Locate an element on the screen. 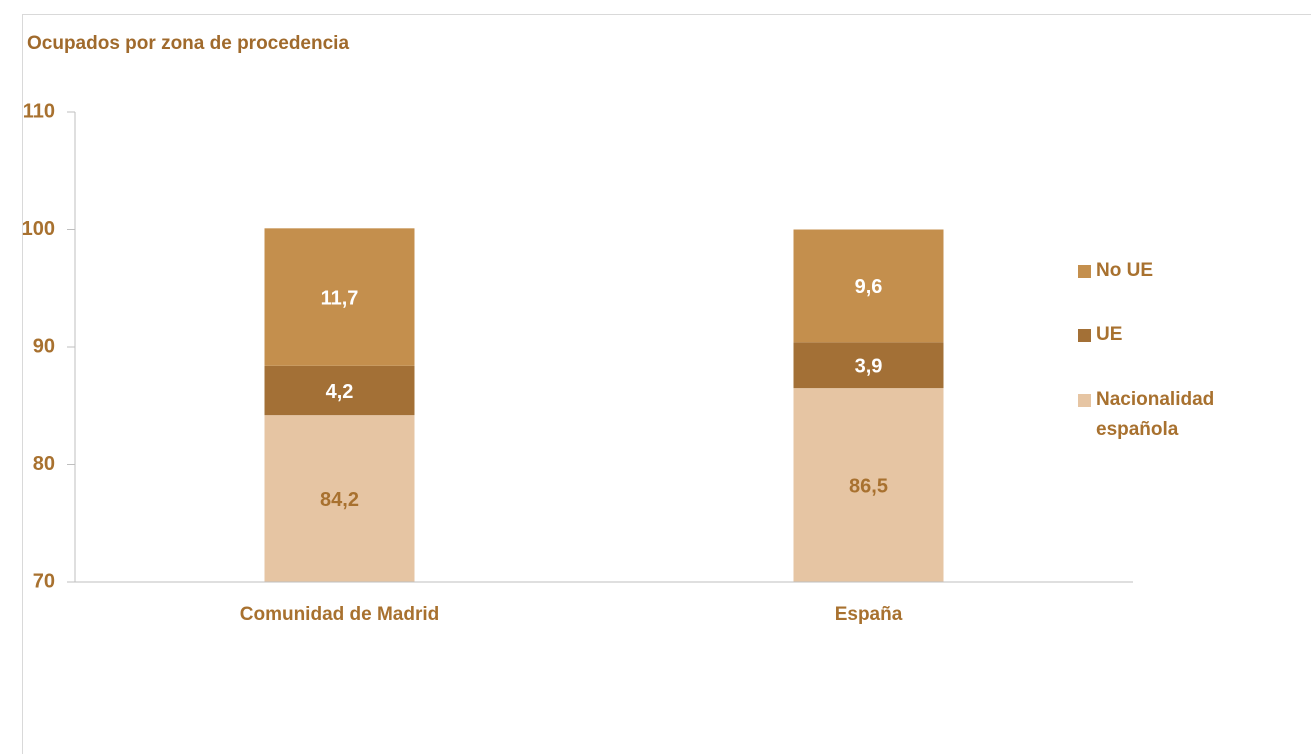 Image resolution: width=1311 pixels, height=754 pixels. x-tick-label: España is located at coordinates (869, 614).